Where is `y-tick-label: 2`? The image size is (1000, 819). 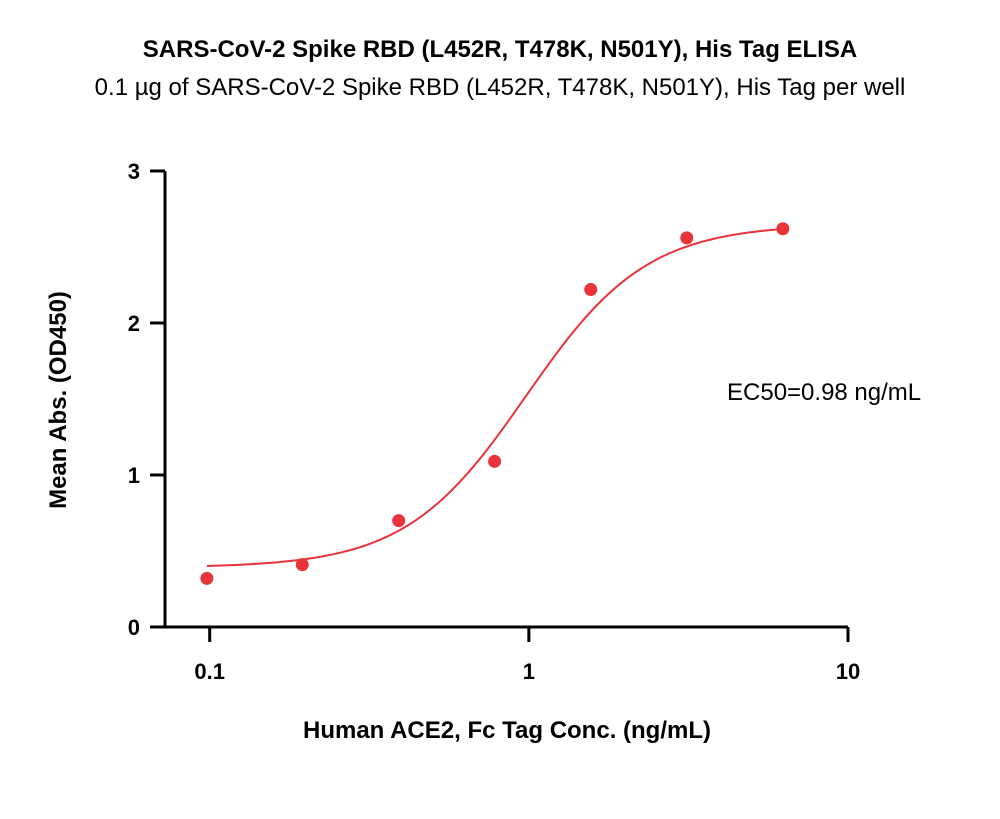
y-tick-label: 2 is located at coordinates (134, 323).